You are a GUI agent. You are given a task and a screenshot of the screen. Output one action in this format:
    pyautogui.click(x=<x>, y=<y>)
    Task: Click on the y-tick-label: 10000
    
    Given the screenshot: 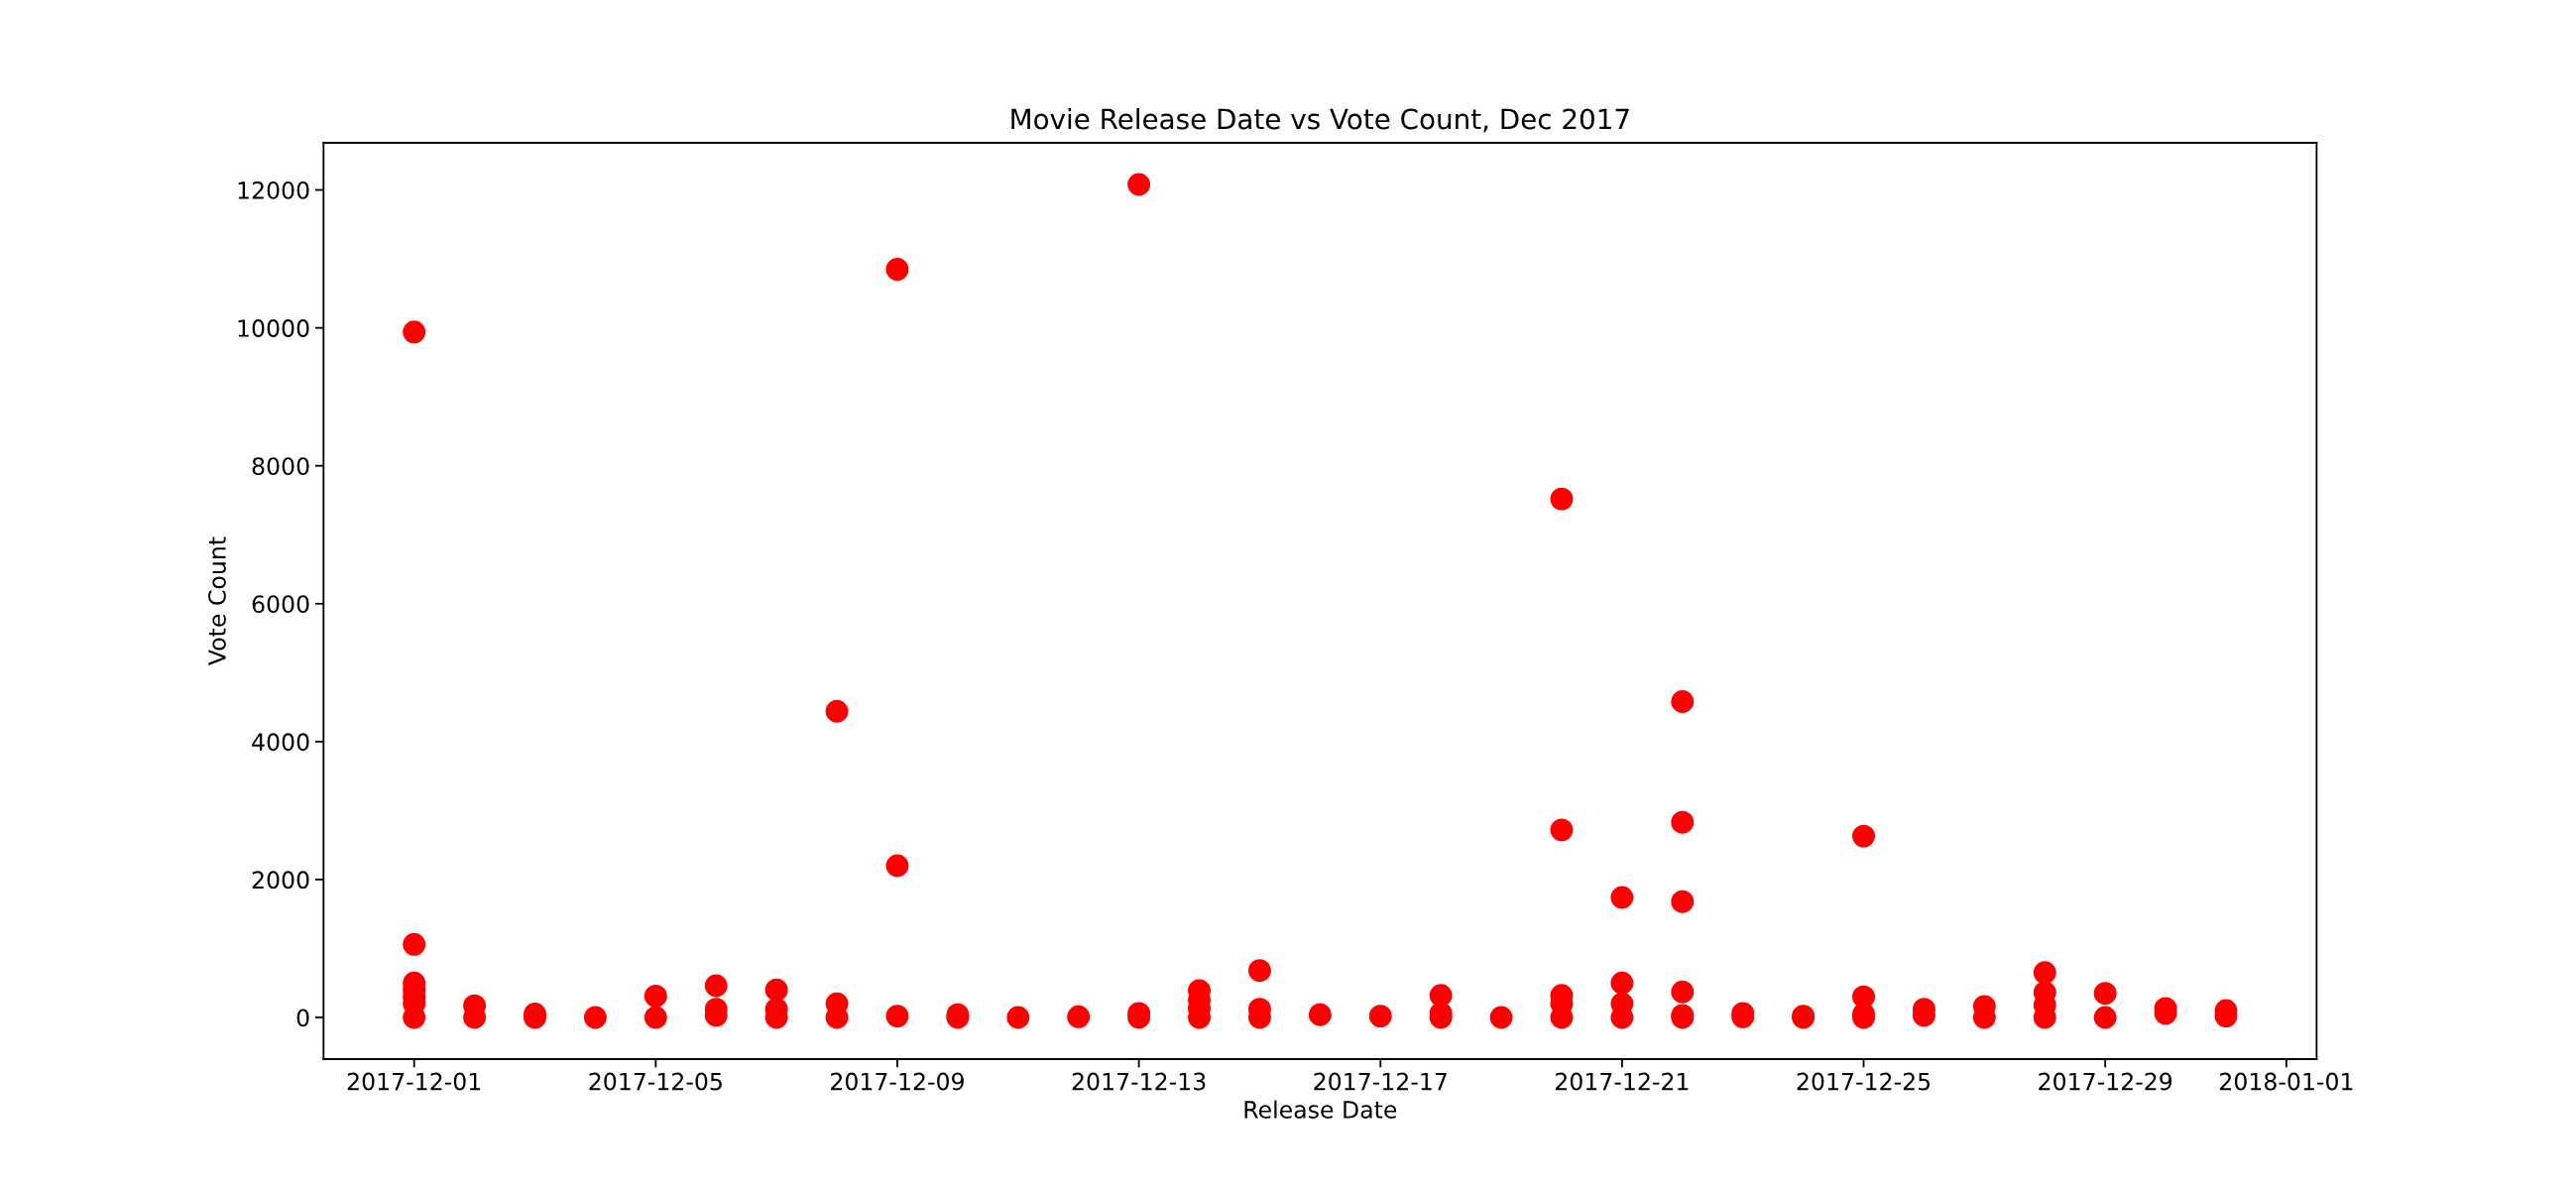 What is the action you would take?
    pyautogui.click(x=273, y=328)
    